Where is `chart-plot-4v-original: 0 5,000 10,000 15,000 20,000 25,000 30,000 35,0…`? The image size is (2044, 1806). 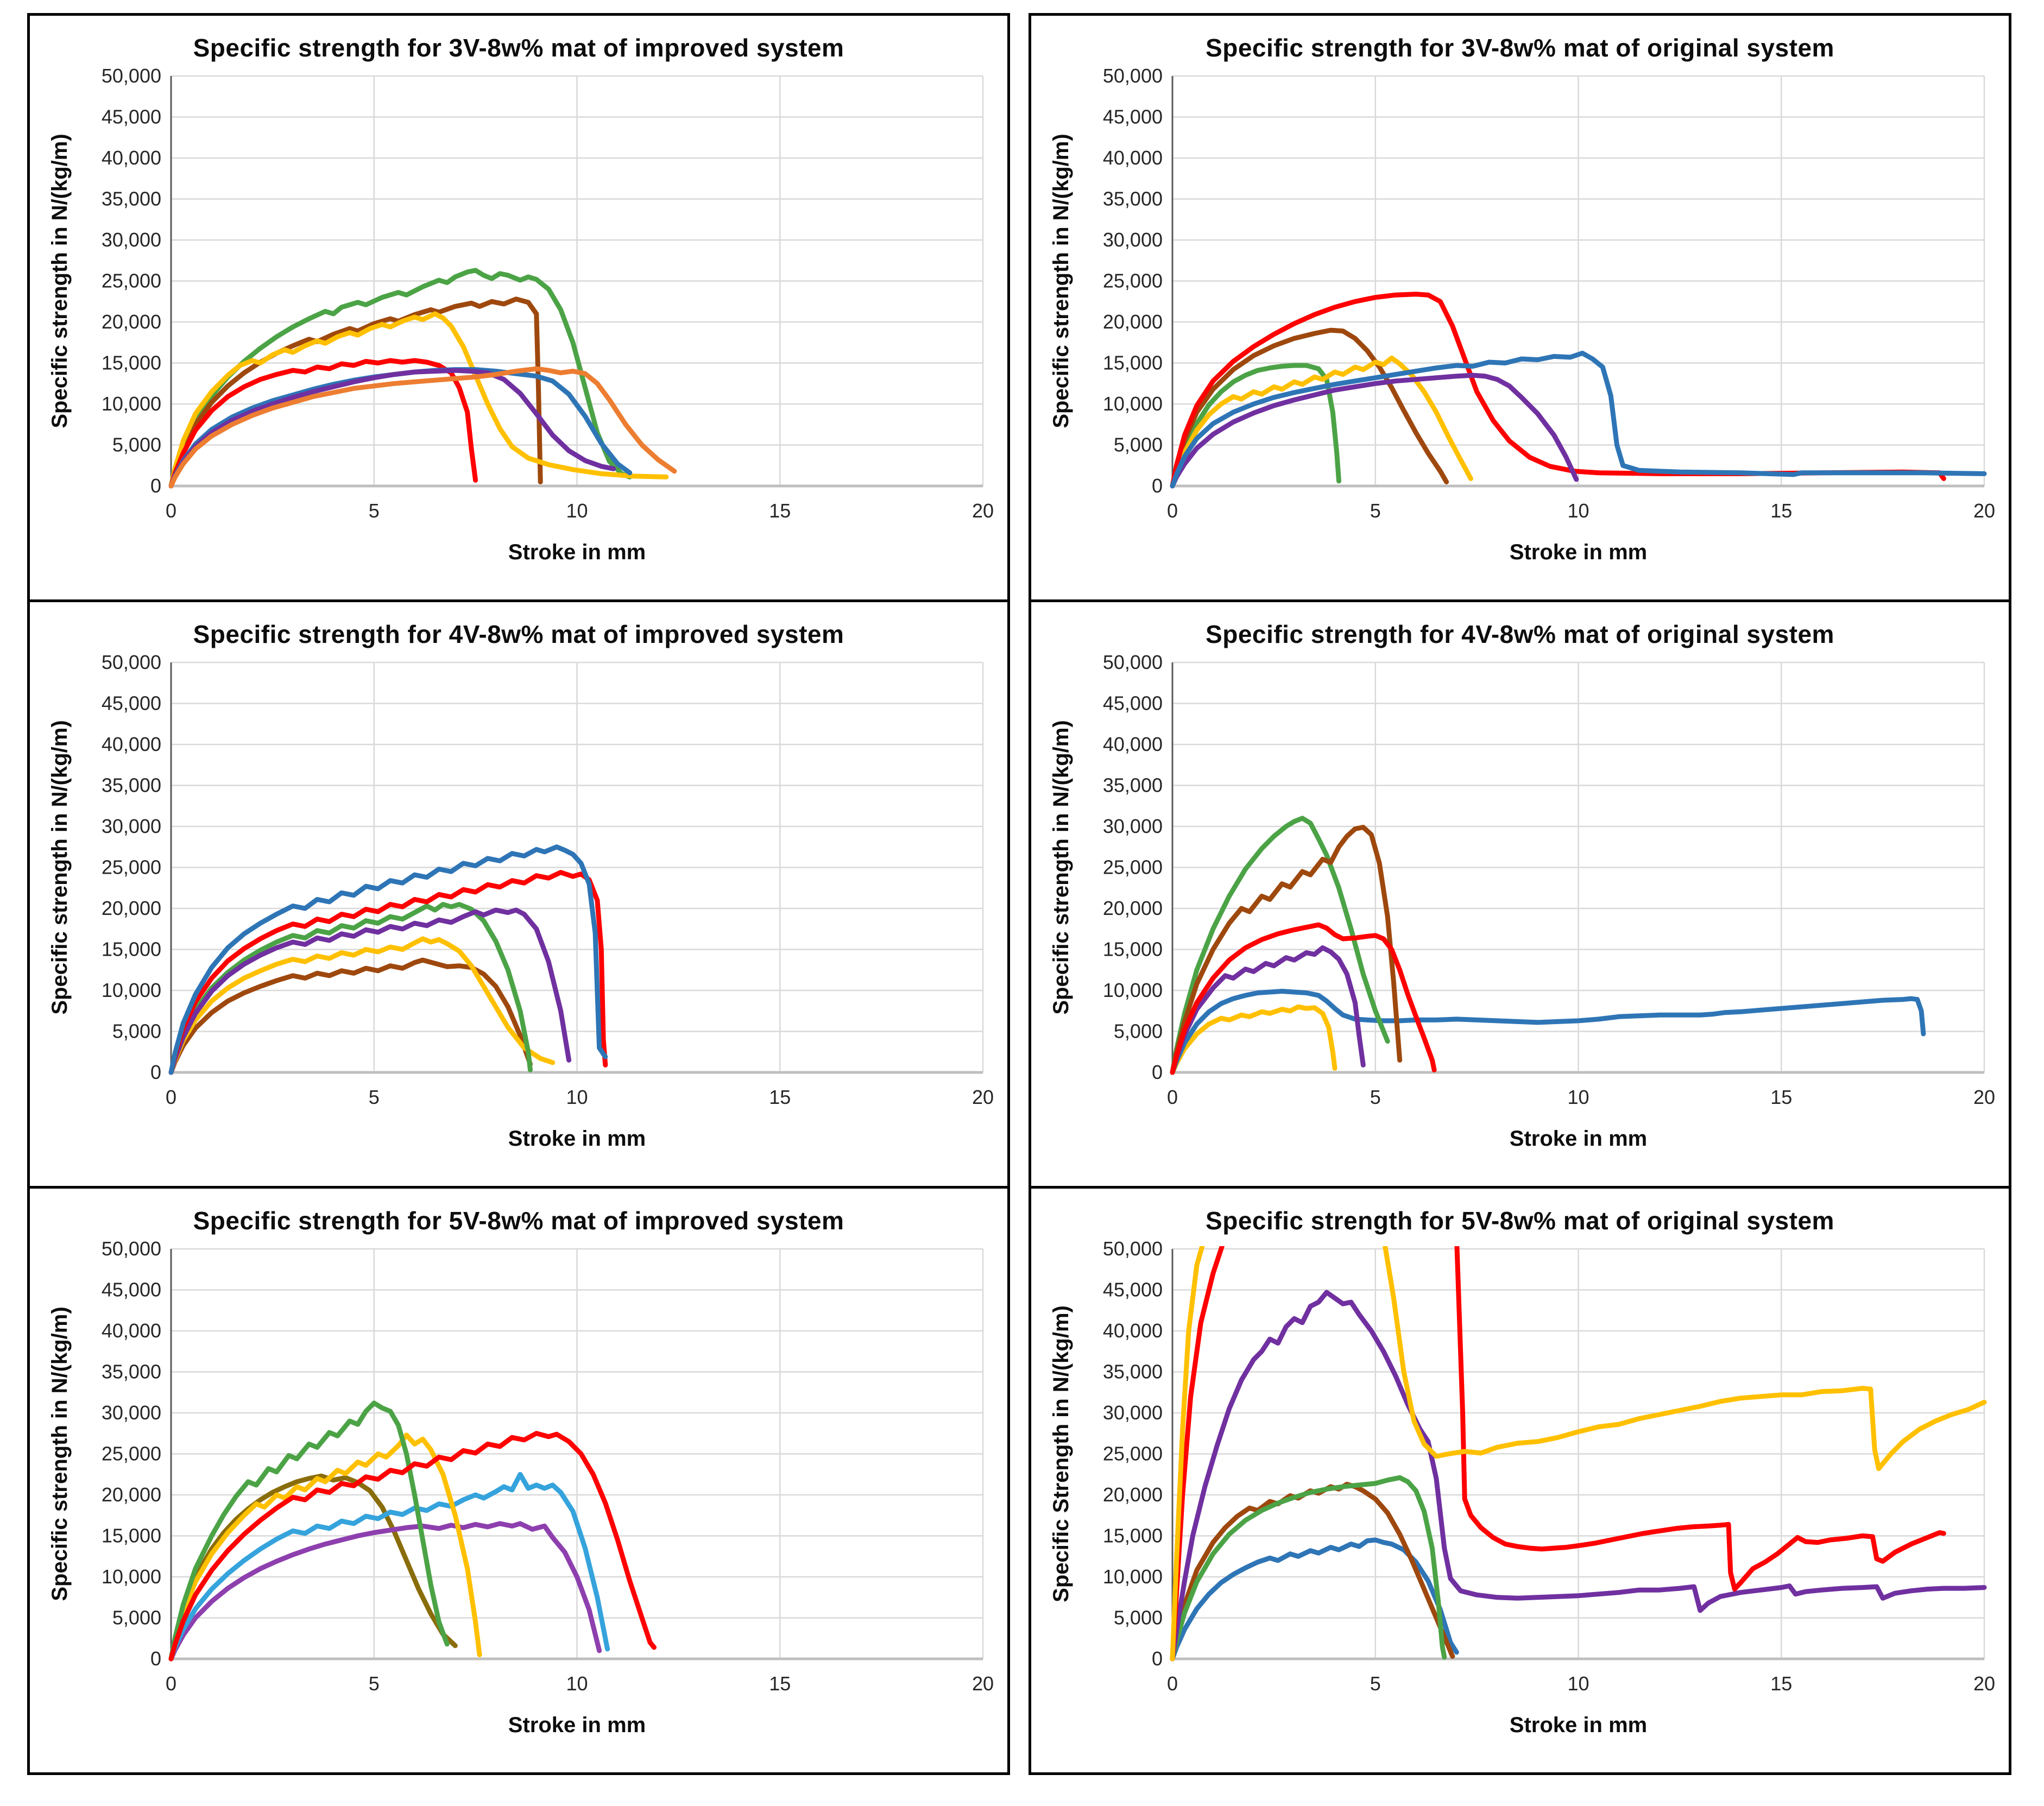 chart-plot-4v-original: 0 5,000 10,000 15,000 20,000 25,000 30,000 35,0… is located at coordinates (1520, 917).